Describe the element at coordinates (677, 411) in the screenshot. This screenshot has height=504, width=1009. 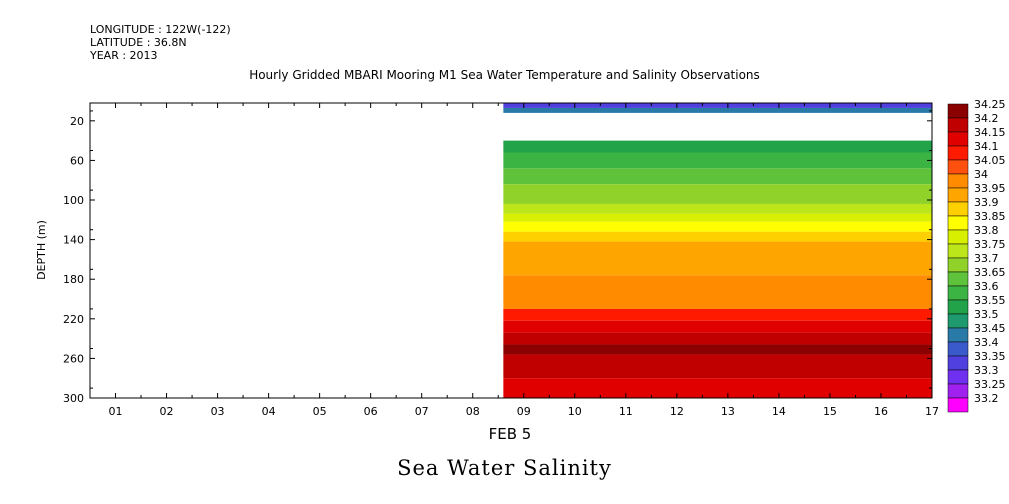
I see `x-tick-label: 12` at that location.